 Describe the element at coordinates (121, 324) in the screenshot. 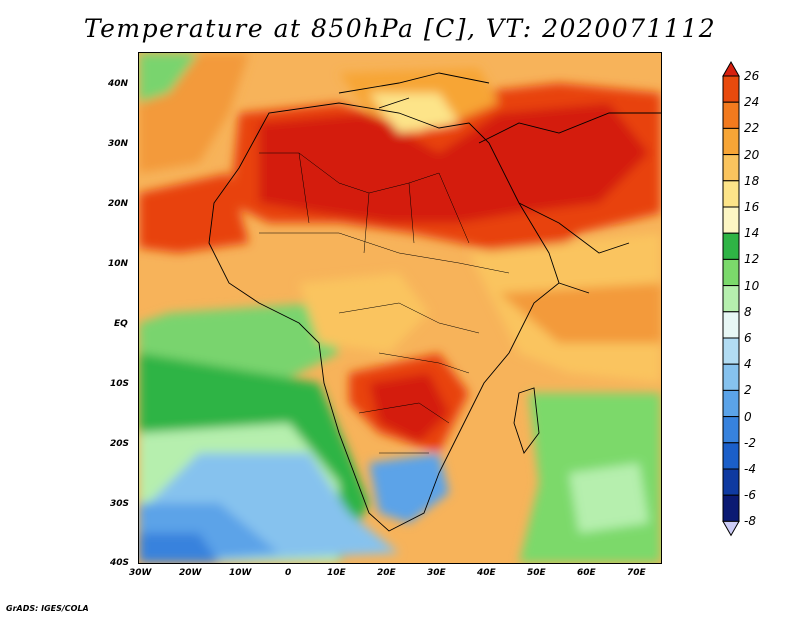

I see `lat-tick-label: EQ` at that location.